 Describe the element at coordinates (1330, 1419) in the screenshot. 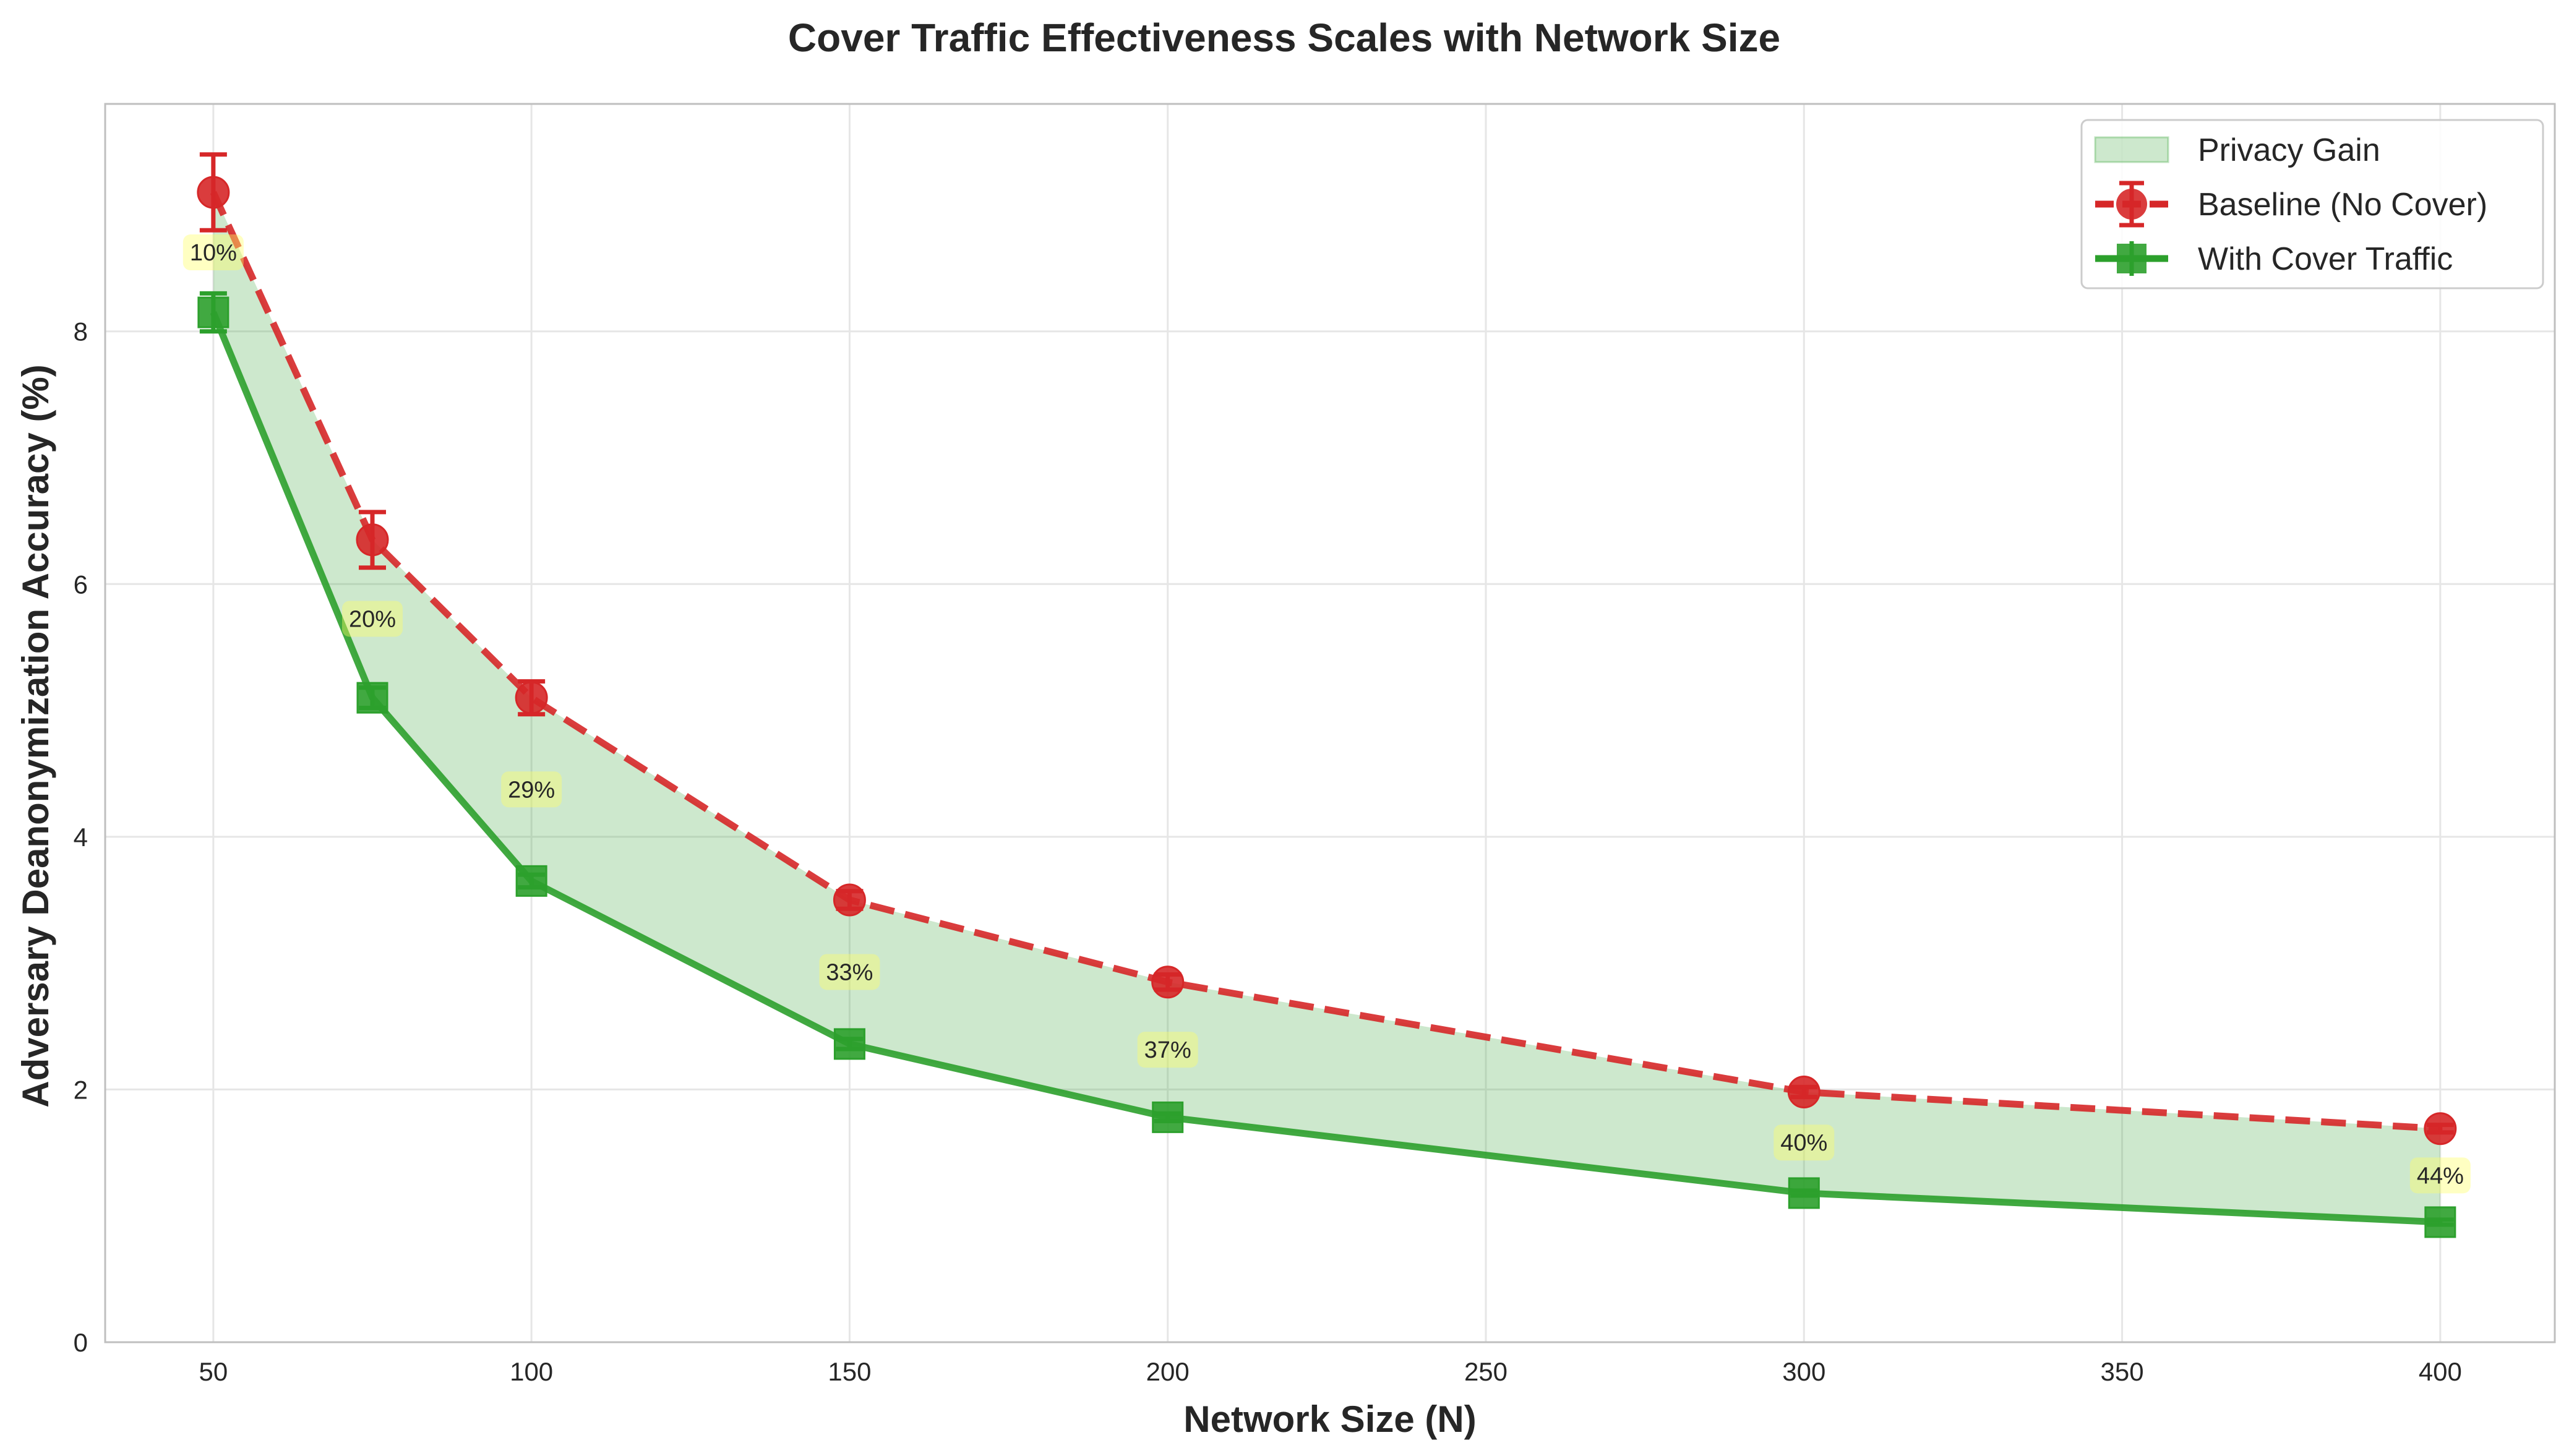

I see `x-axis-label: Network Size (N)` at that location.